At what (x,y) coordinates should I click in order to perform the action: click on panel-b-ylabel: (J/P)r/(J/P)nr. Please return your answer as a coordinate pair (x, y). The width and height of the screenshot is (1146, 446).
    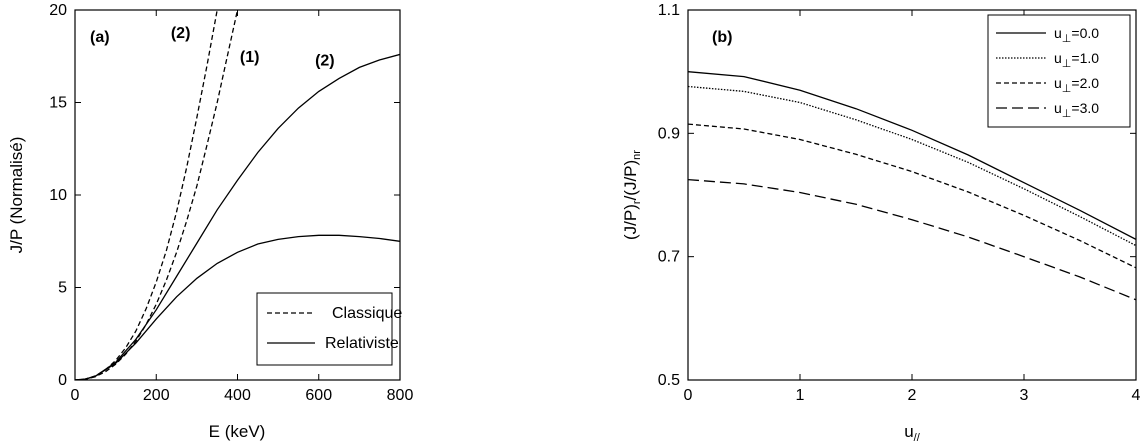
    Looking at the image, I should click on (632, 195).